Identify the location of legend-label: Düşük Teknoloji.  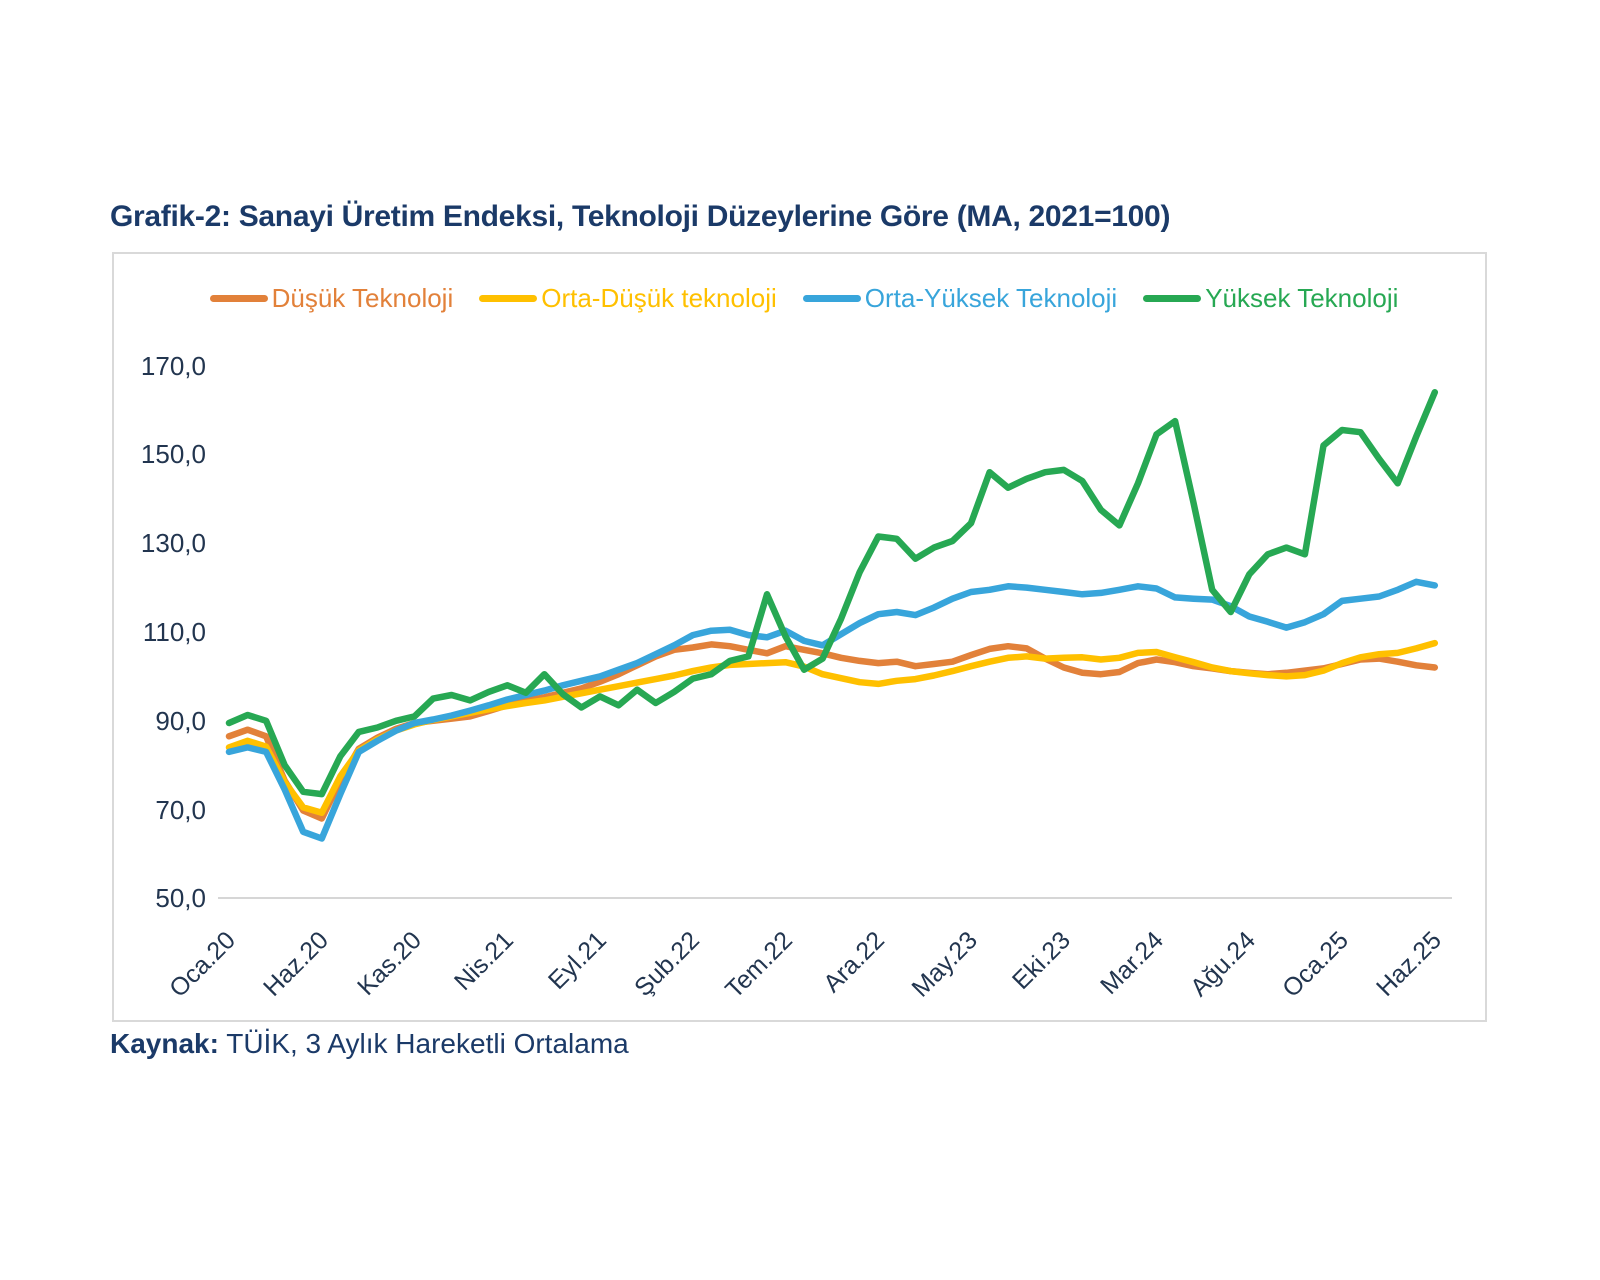
(362, 297).